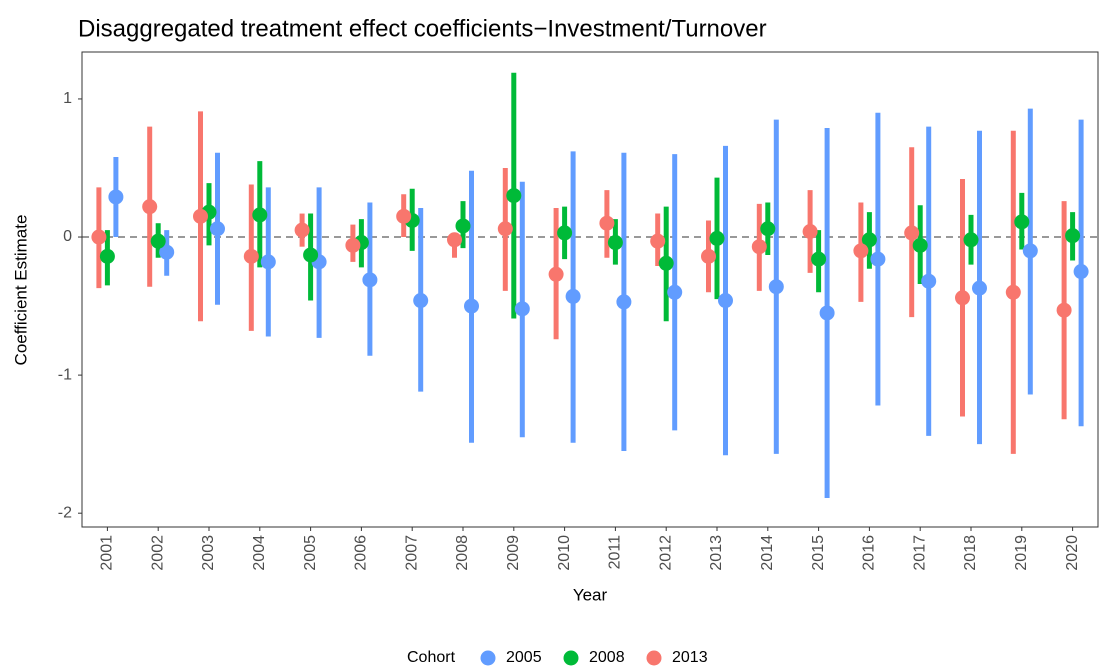 This screenshot has height=670, width=1100. I want to click on x-tick-label: 2020, so click(1072, 553).